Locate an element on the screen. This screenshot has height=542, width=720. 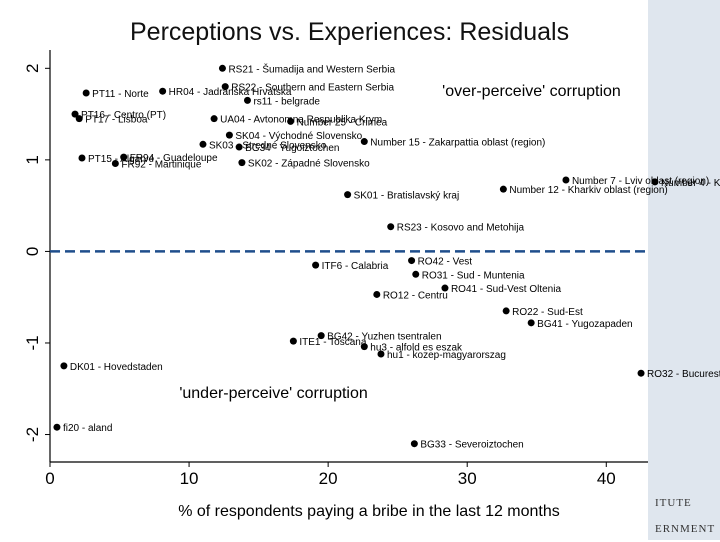
x-tick-label-4: 40 is located at coordinates (606, 478).